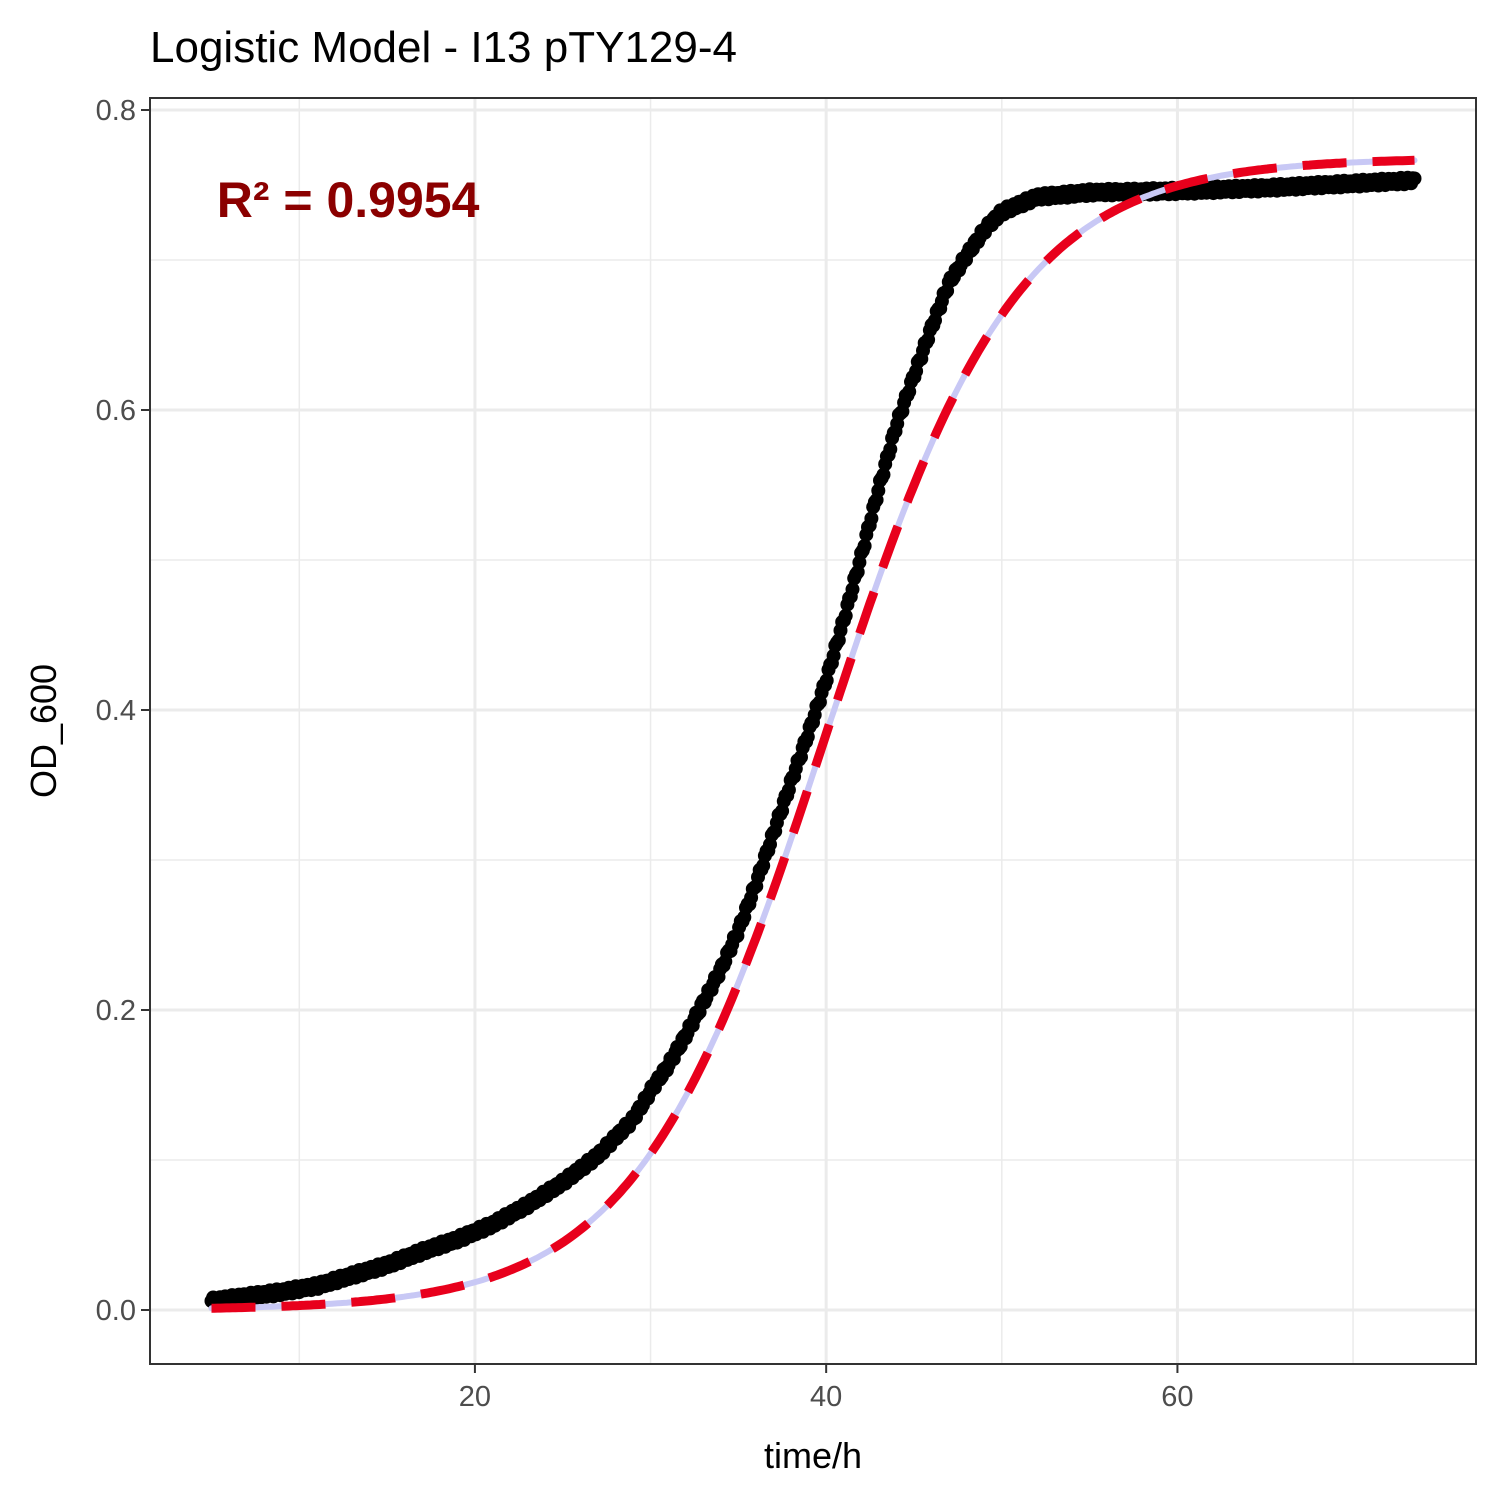 The image size is (1500, 1500). I want to click on y-tick-label: 0.2, so click(116, 1011).